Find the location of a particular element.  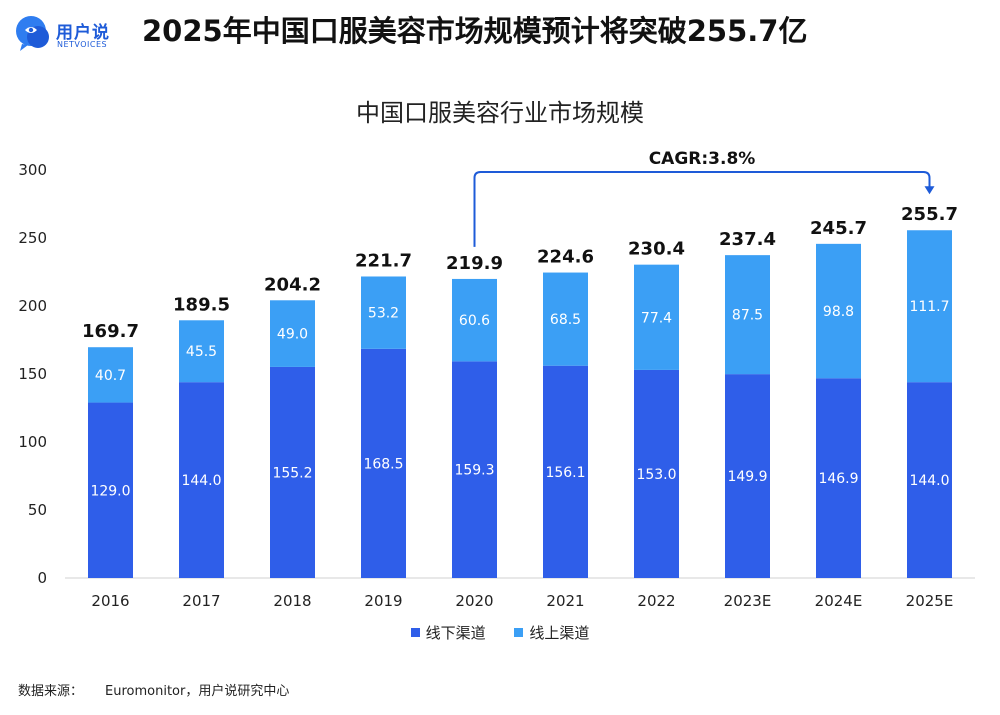

speech-bubble-logo-icon is located at coordinates (32, 33).